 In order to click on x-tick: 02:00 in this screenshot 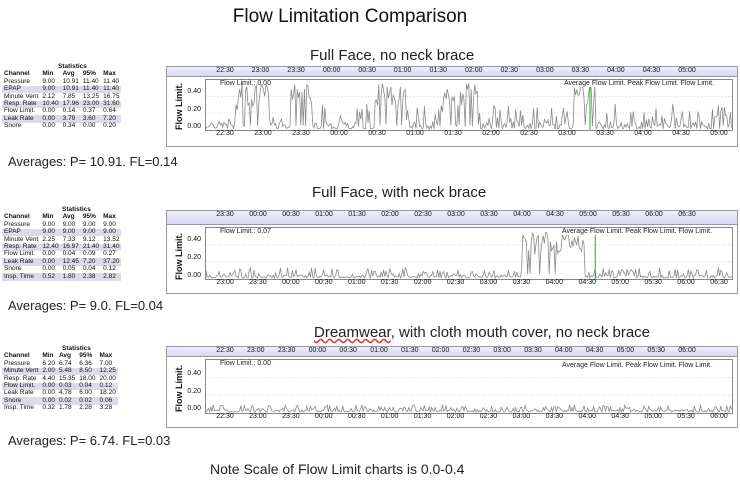, I will do `click(422, 282)`.